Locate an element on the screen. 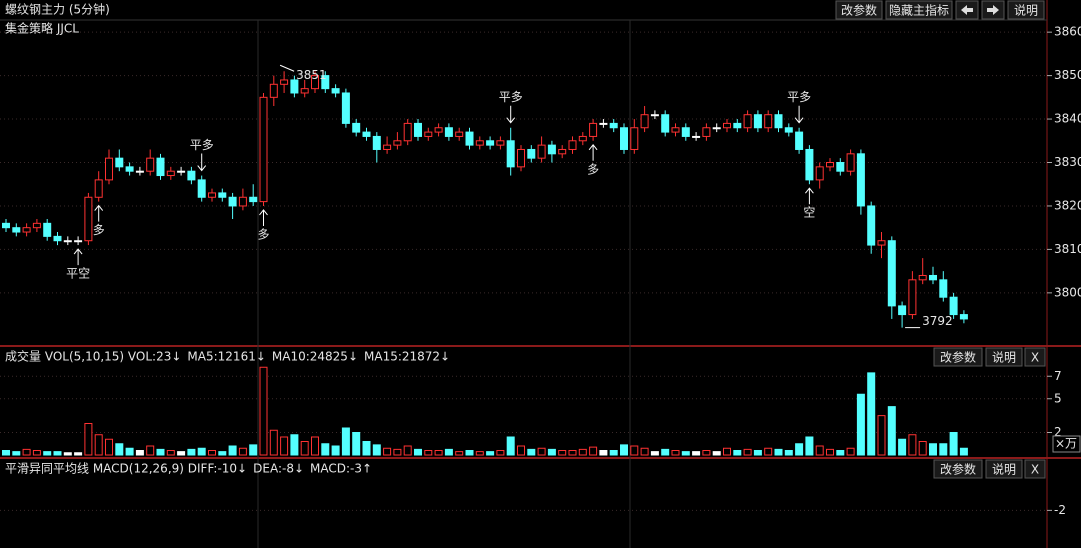 The height and width of the screenshot is (548, 1081). panel-title: 平滑异同平均线 MACD(12,26,9) DIFF:-10↓ is located at coordinates (126, 469).